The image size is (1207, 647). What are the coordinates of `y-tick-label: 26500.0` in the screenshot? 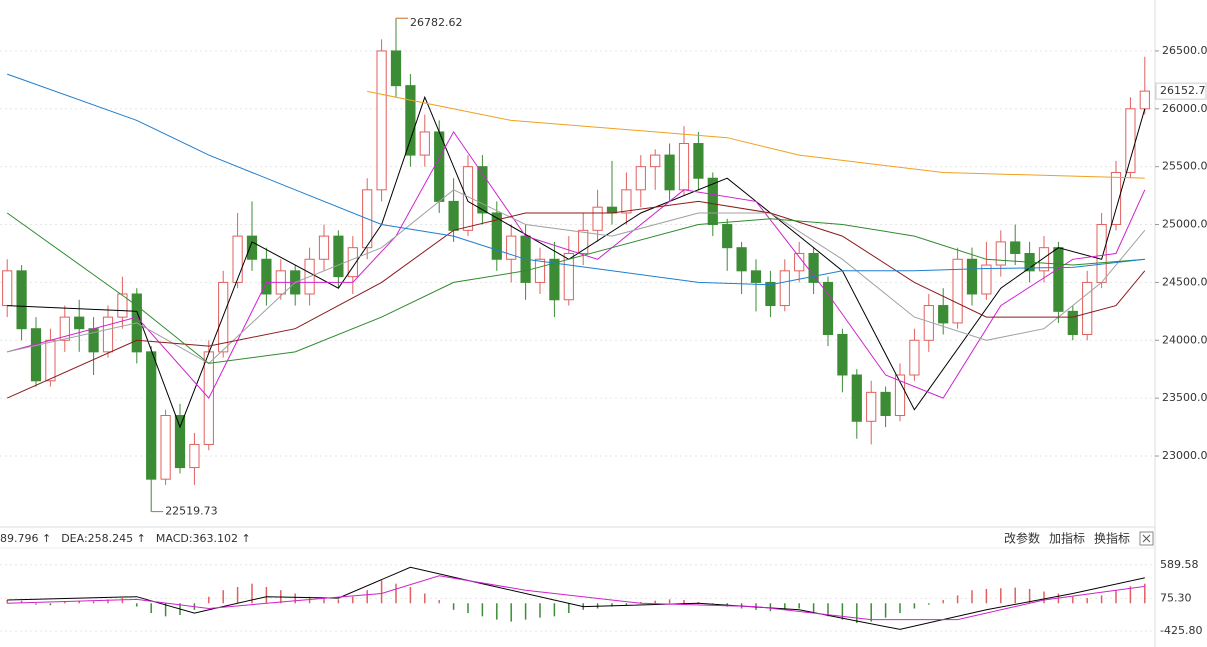 It's located at (1184, 50).